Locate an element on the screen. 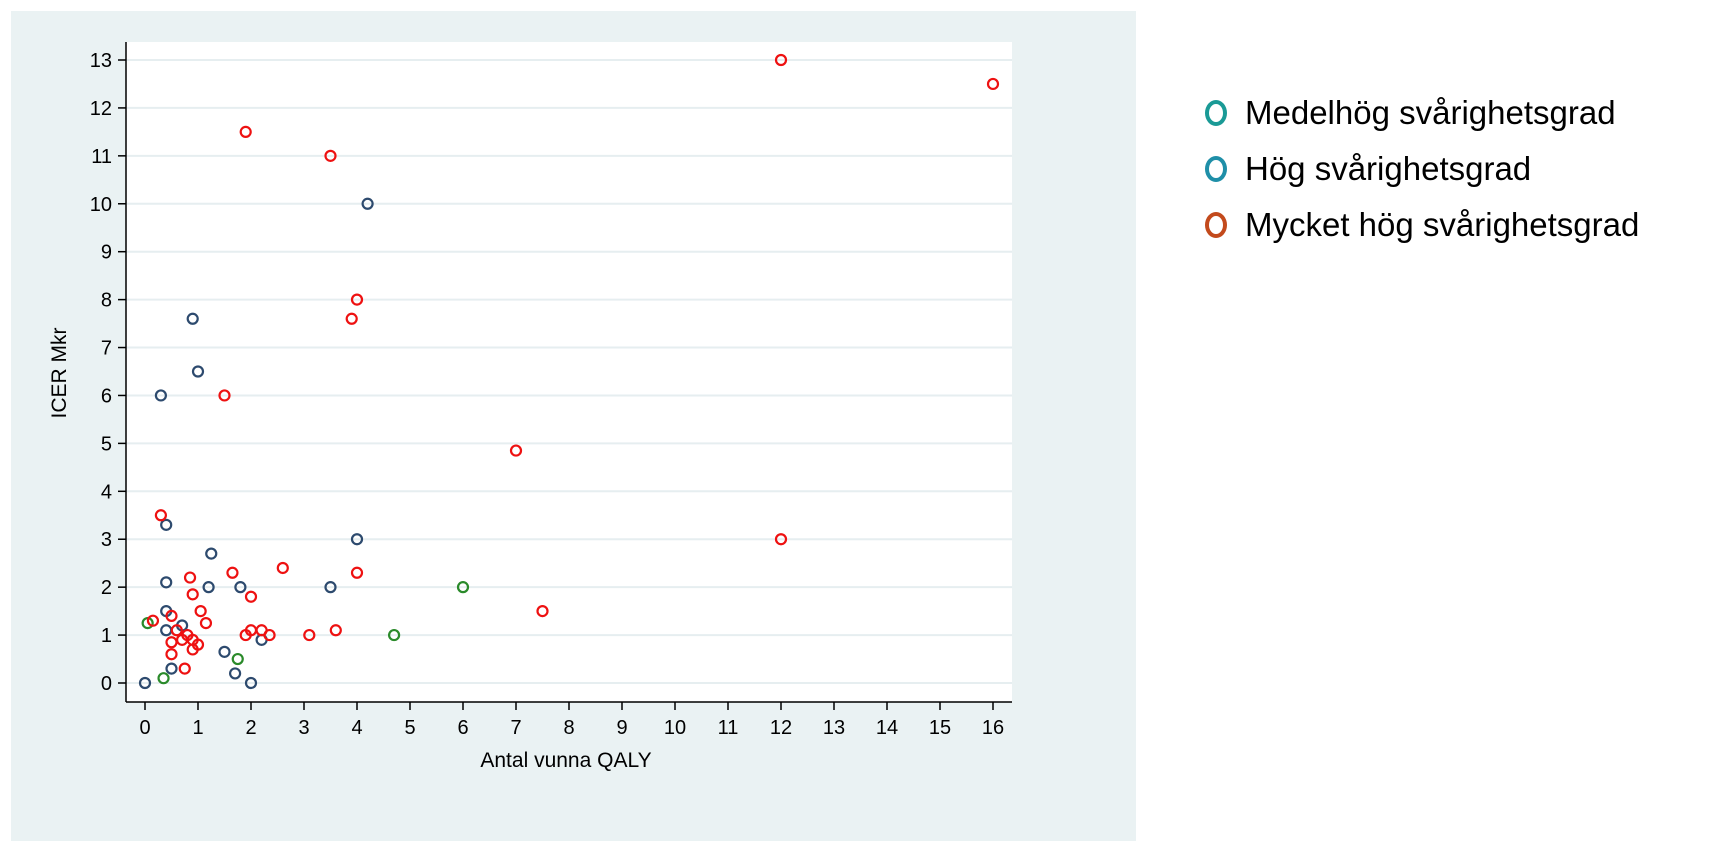 The height and width of the screenshot is (841, 1711). x-tick-label: 8 is located at coordinates (568, 728).